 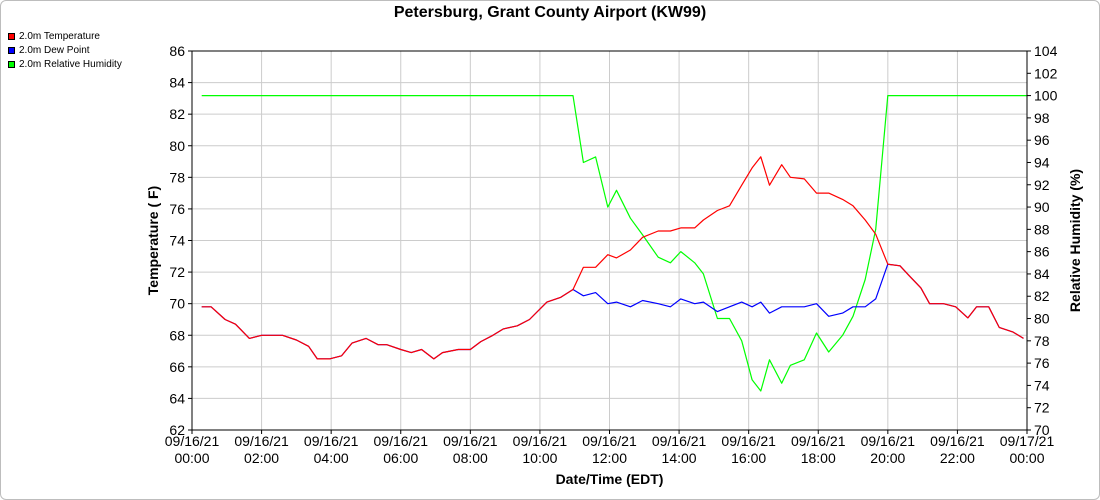 What do you see at coordinates (1075, 240) in the screenshot?
I see `y-axis-label-right: Relative Humidity (%)` at bounding box center [1075, 240].